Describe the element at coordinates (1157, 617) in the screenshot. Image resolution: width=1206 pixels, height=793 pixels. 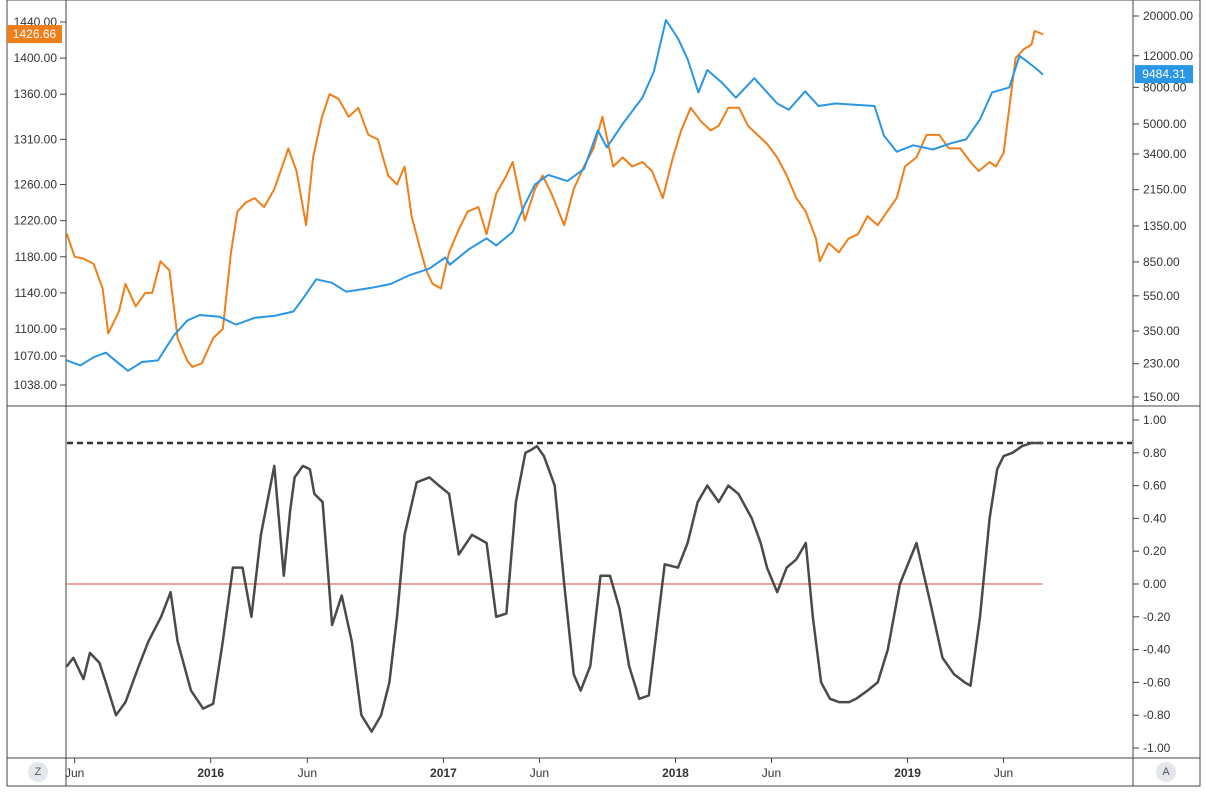
I see `correlation-tick-label: -0.20` at that location.